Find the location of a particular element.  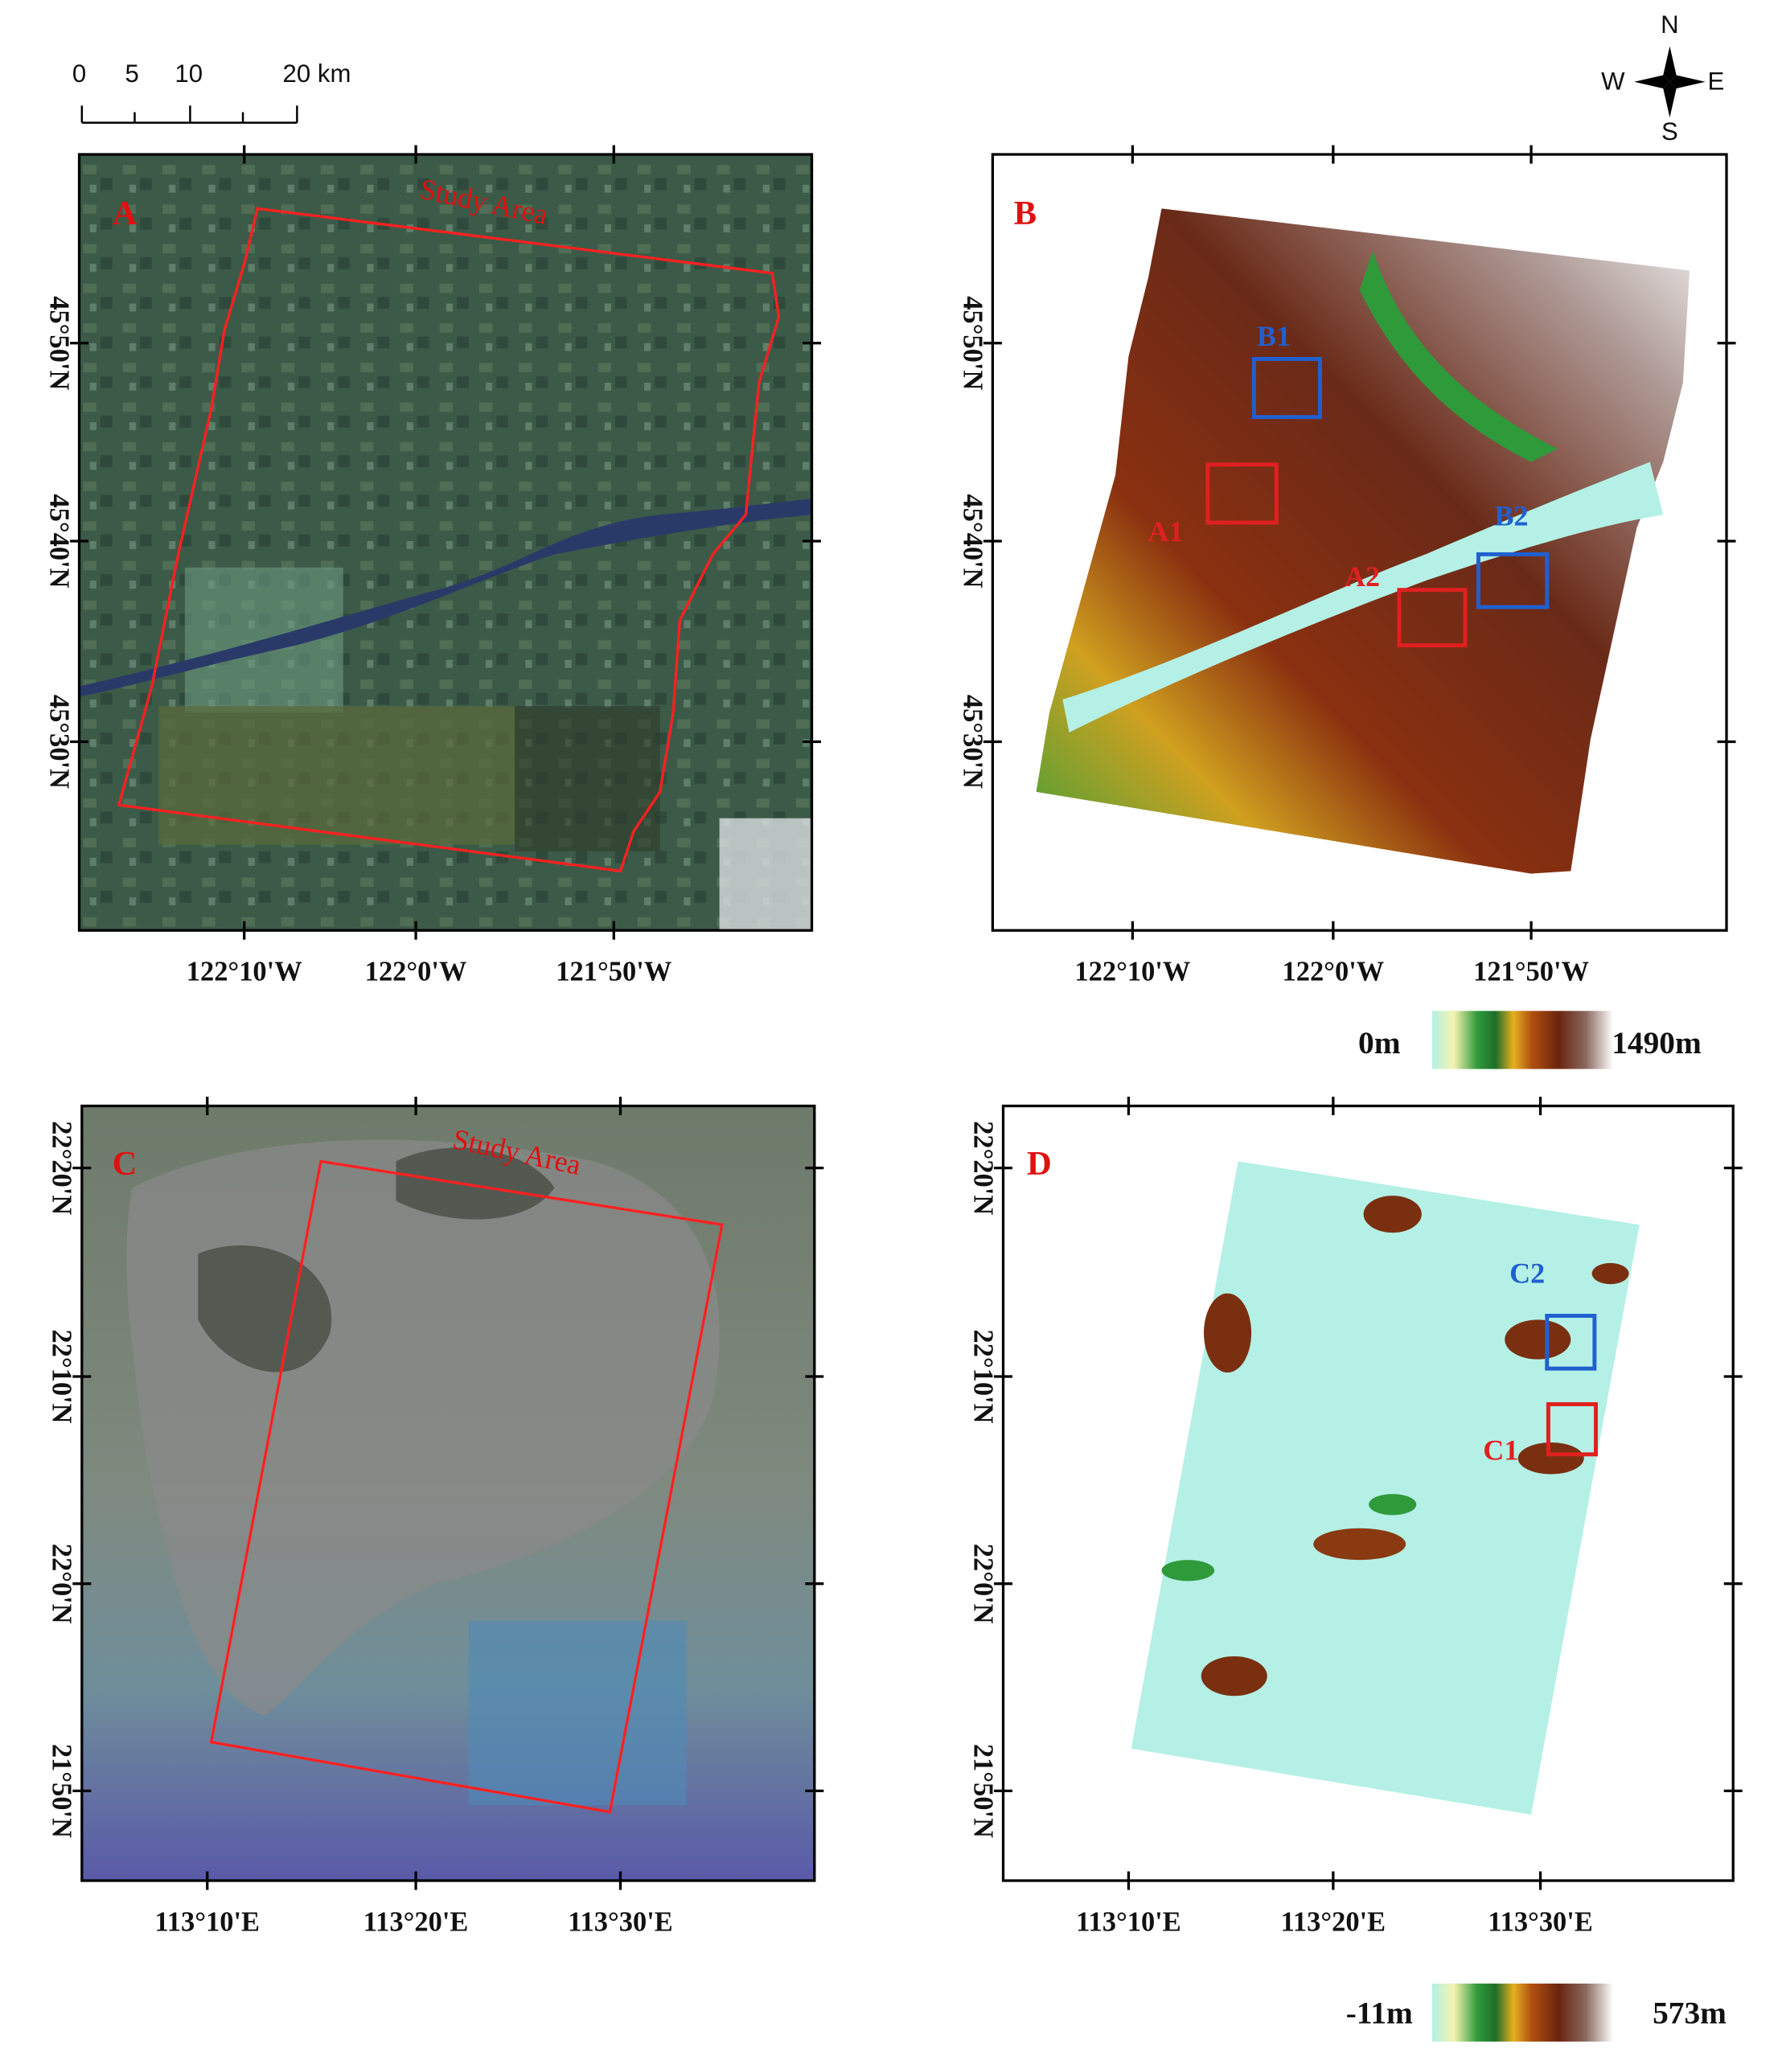

dem-d is located at coordinates (1385, 1488).